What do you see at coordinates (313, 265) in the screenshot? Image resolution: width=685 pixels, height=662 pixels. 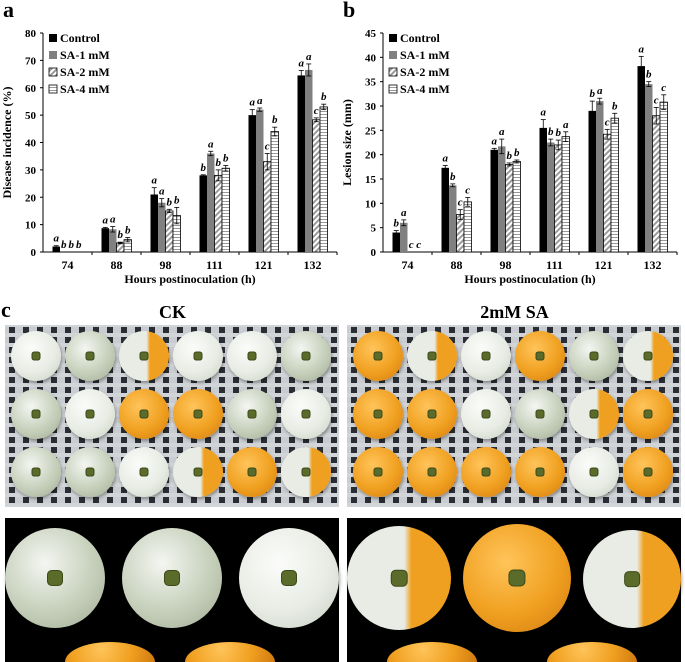 I see `x-tick-label: 132` at bounding box center [313, 265].